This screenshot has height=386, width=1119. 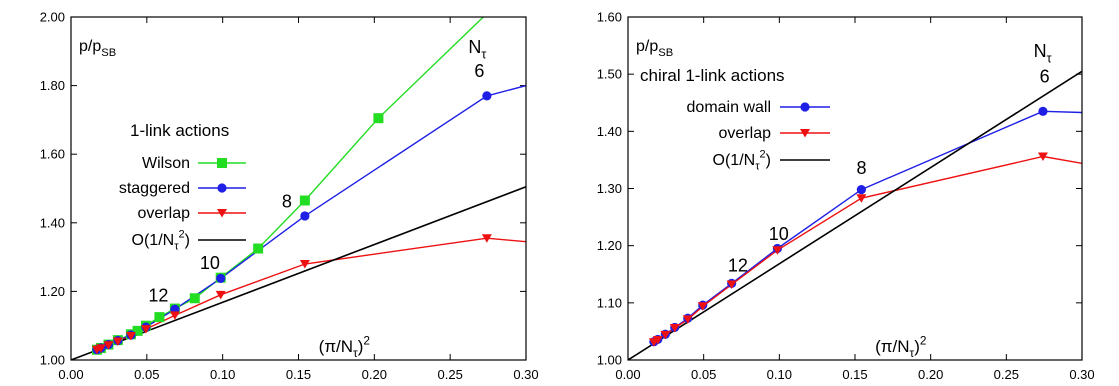 What do you see at coordinates (729, 107) in the screenshot?
I see `legend-label: domain wall` at bounding box center [729, 107].